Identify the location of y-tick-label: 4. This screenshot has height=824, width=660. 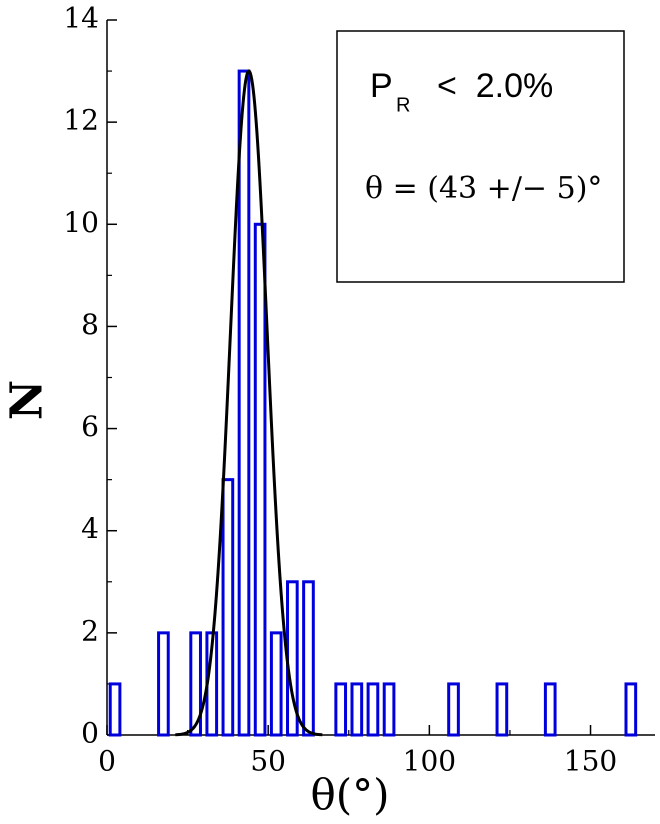
(90, 528).